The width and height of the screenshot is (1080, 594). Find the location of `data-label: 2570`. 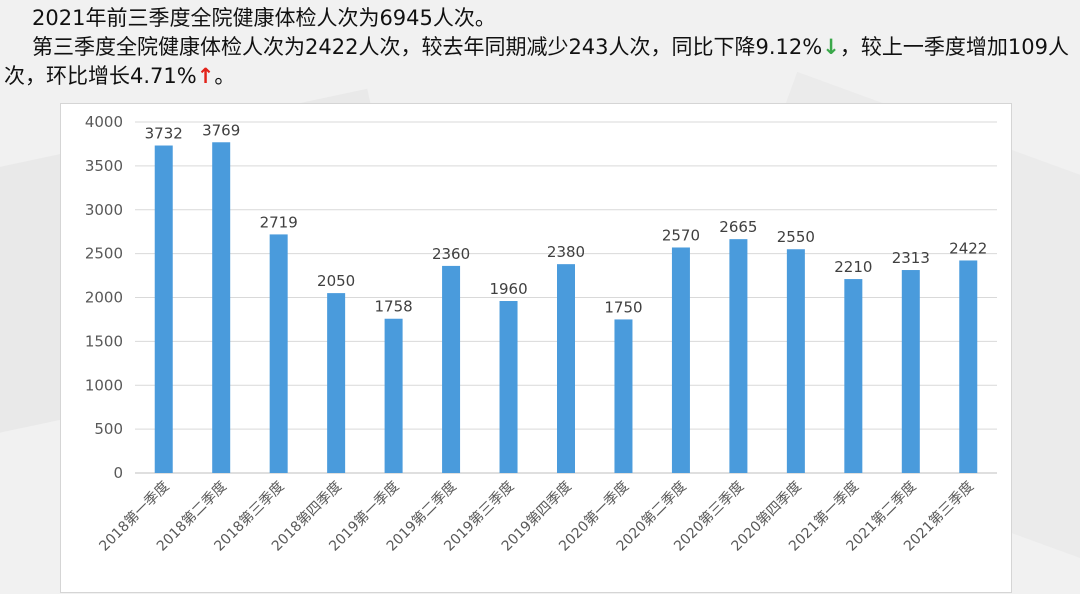

data-label: 2570 is located at coordinates (681, 235).